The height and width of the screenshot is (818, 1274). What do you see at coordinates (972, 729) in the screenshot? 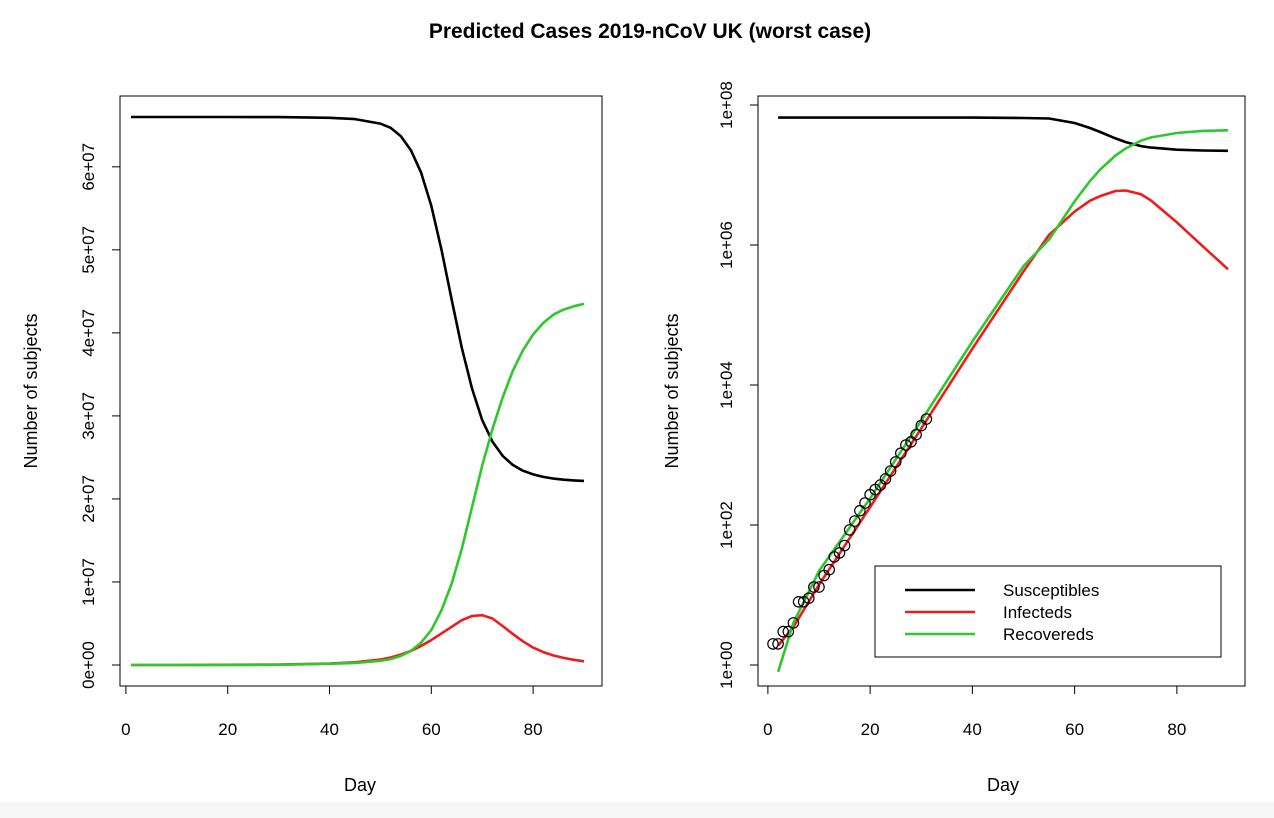
I see `right-x-tick-label: 40` at bounding box center [972, 729].